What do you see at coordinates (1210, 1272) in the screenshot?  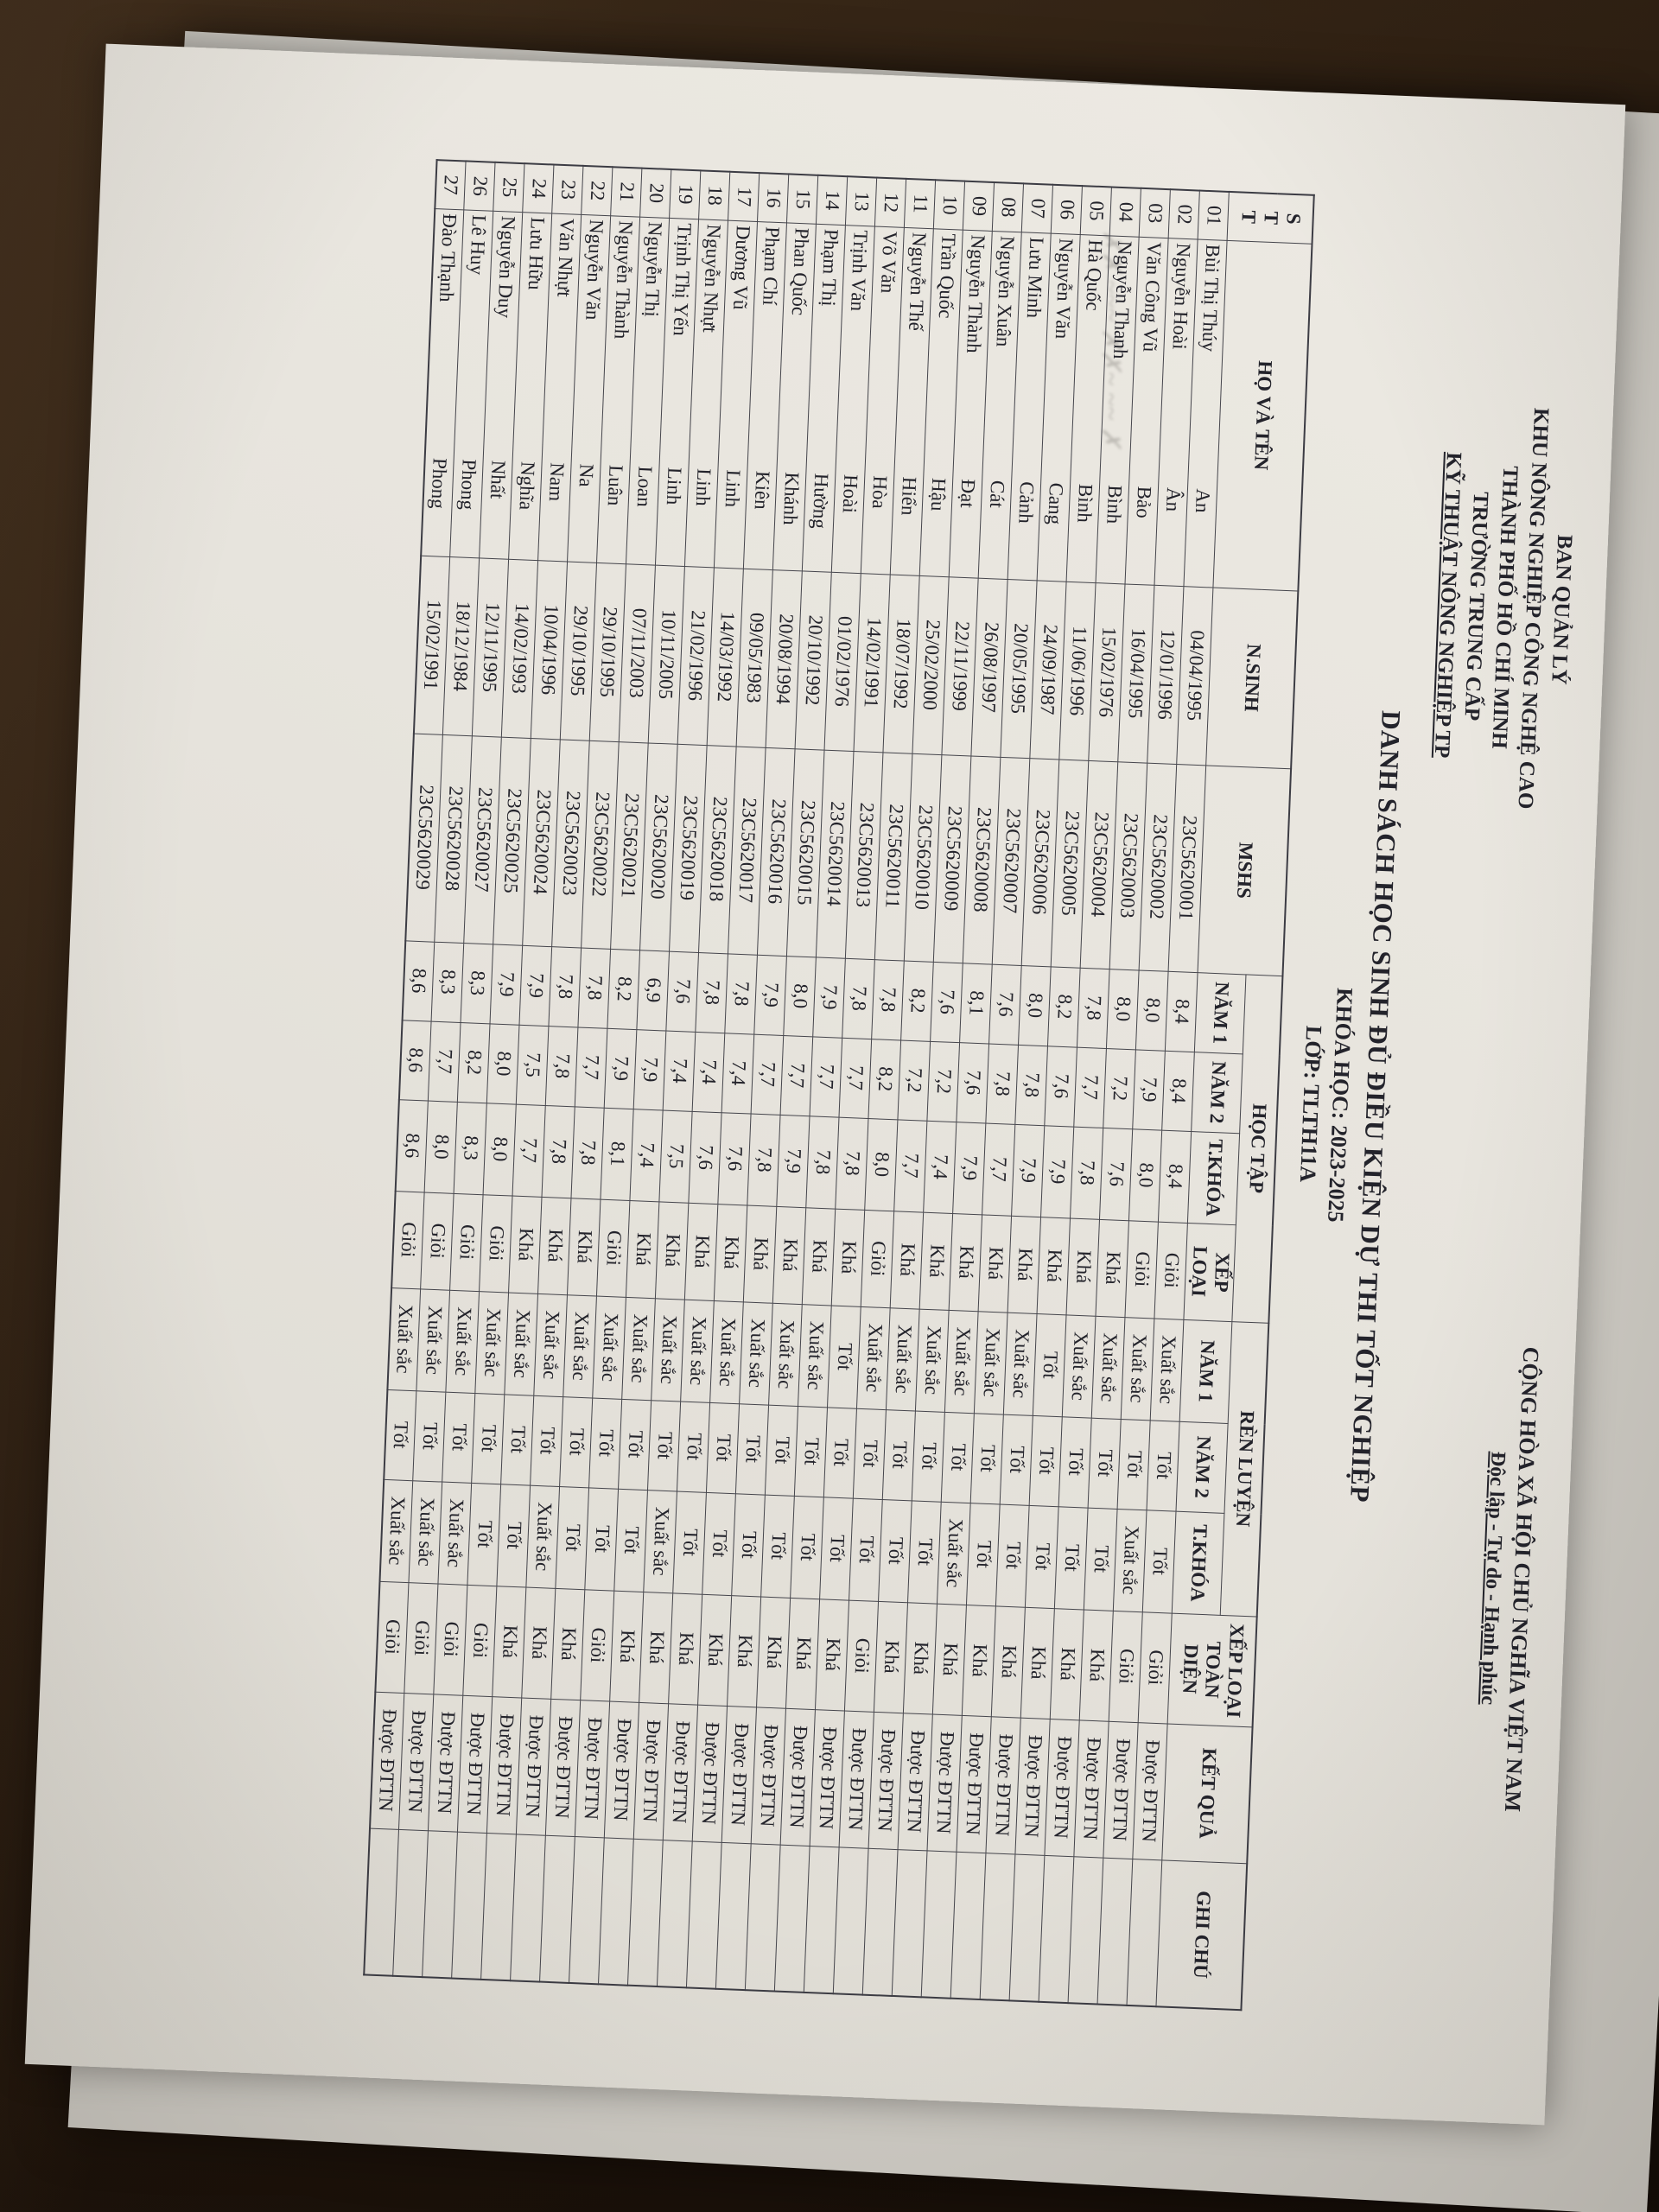 I see `header-study-rank: XẾP LOẠI` at bounding box center [1210, 1272].